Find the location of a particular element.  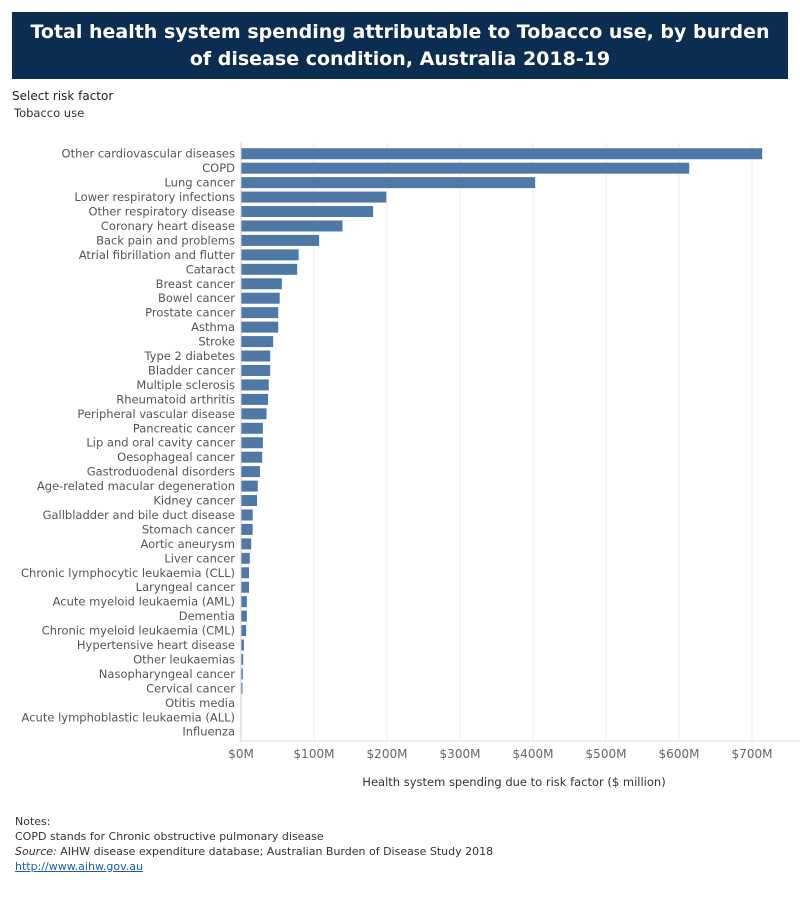

category-label-0: Other cardiovascular diseases is located at coordinates (148, 154).